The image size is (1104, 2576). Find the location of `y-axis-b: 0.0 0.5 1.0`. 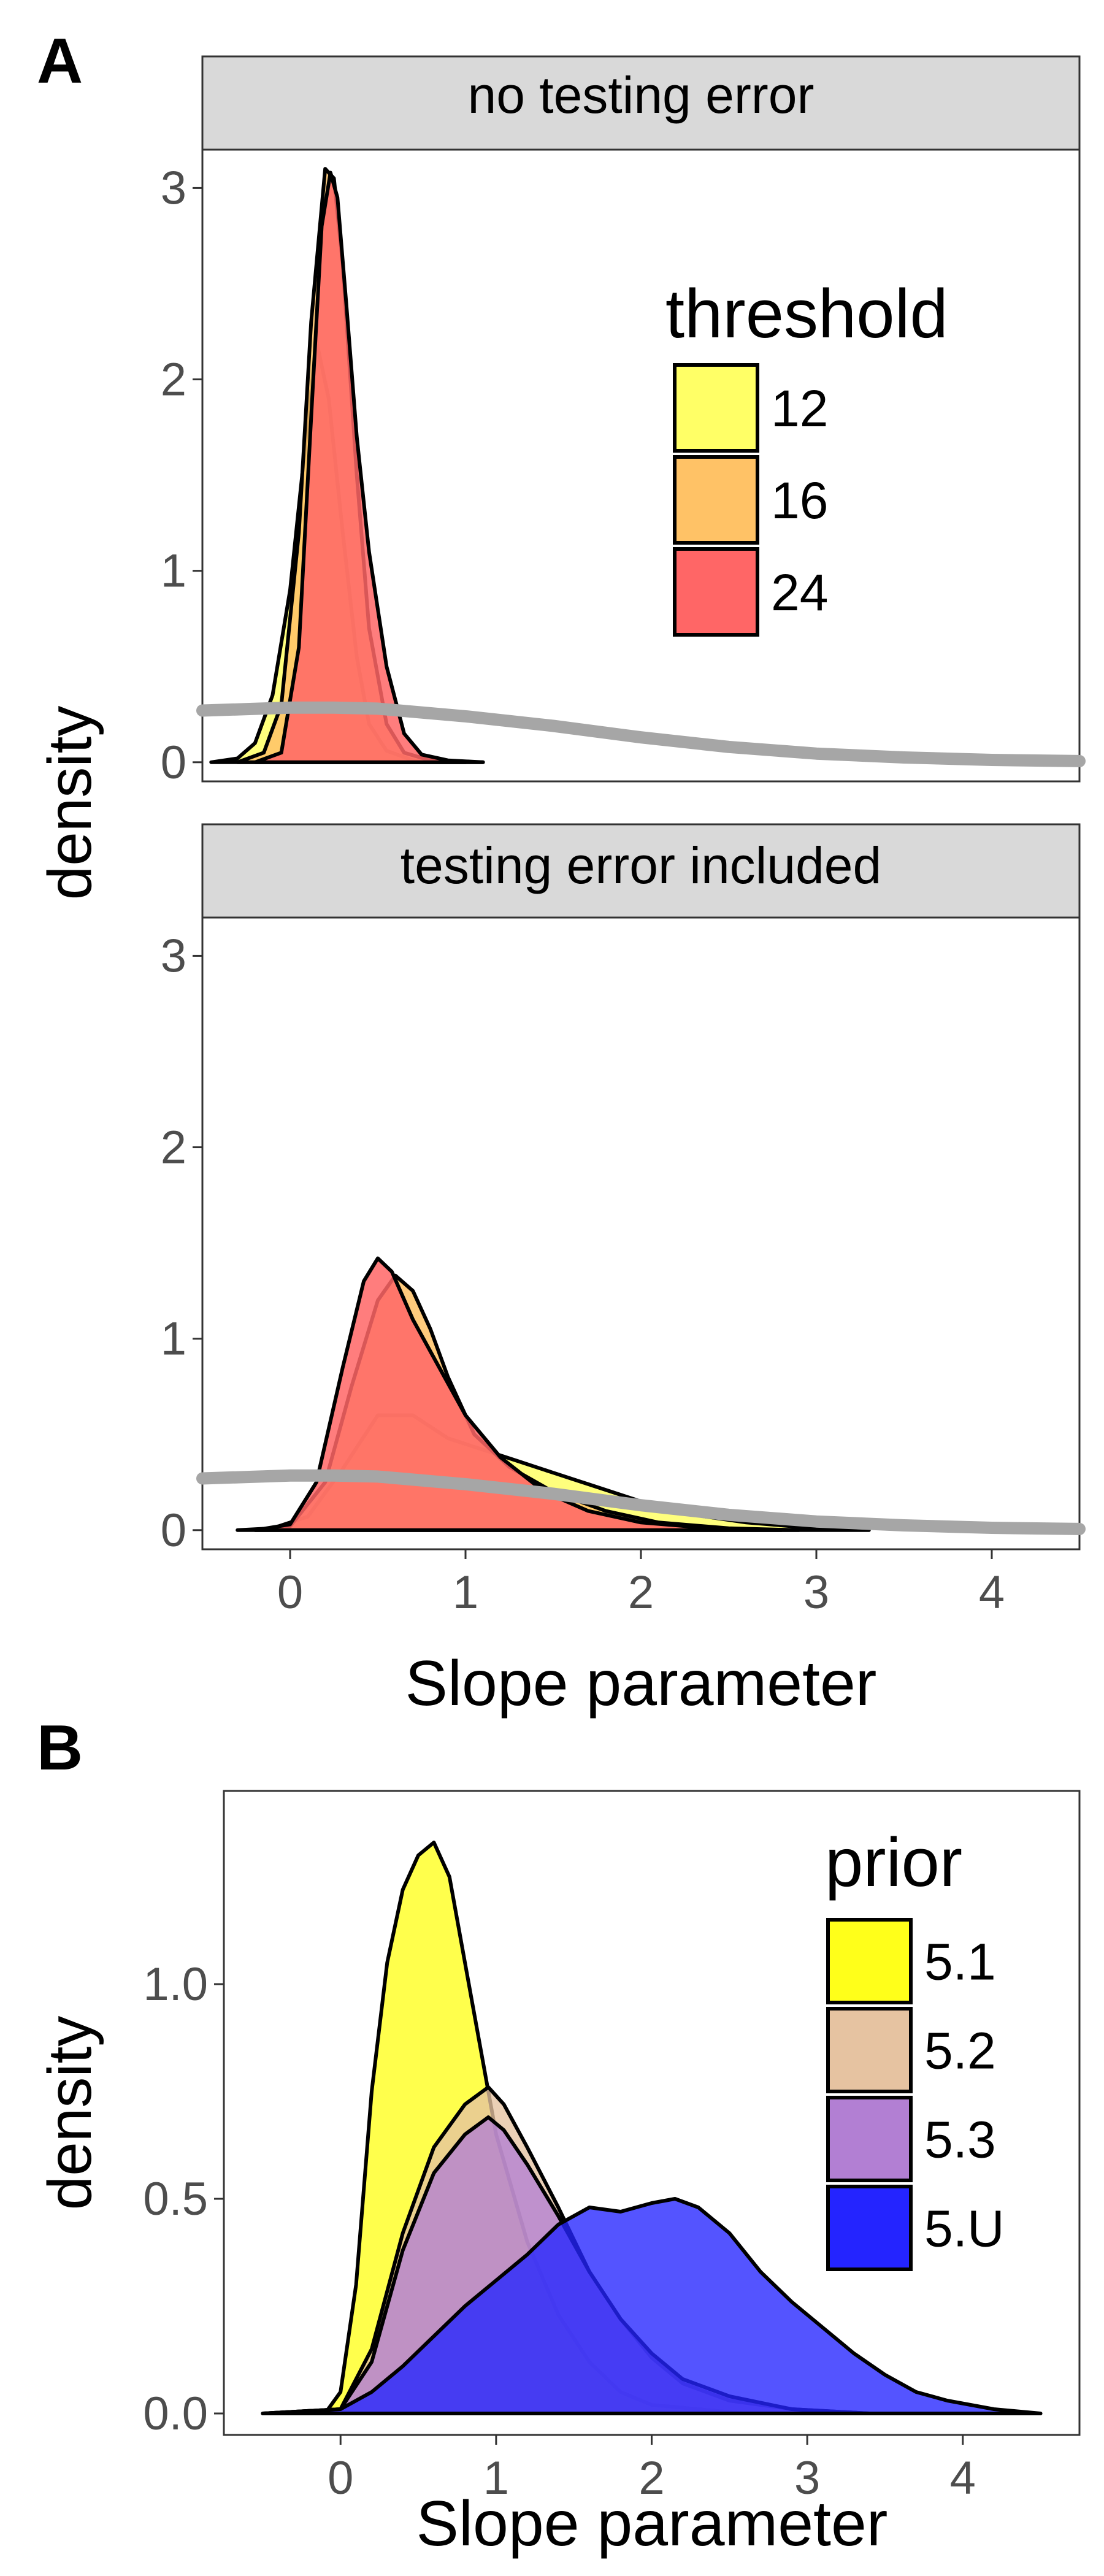

y-axis-b: 0.0 0.5 1.0 is located at coordinates (183, 2199).